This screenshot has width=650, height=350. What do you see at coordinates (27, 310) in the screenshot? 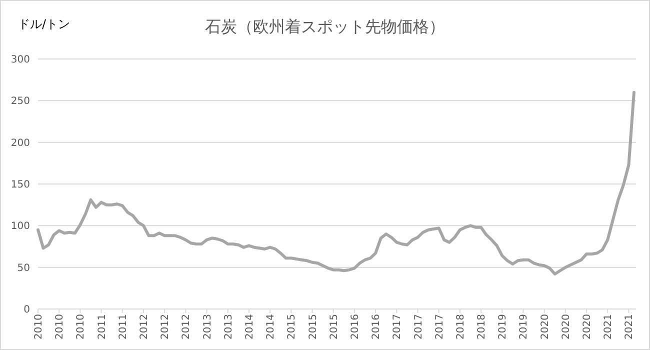
I see `y-tick-label: 0` at bounding box center [27, 310].